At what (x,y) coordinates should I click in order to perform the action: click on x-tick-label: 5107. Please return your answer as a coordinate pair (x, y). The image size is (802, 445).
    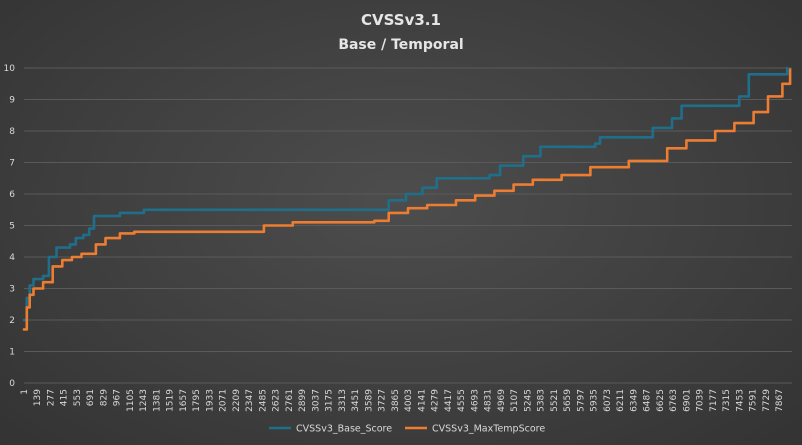
    Looking at the image, I should click on (515, 400).